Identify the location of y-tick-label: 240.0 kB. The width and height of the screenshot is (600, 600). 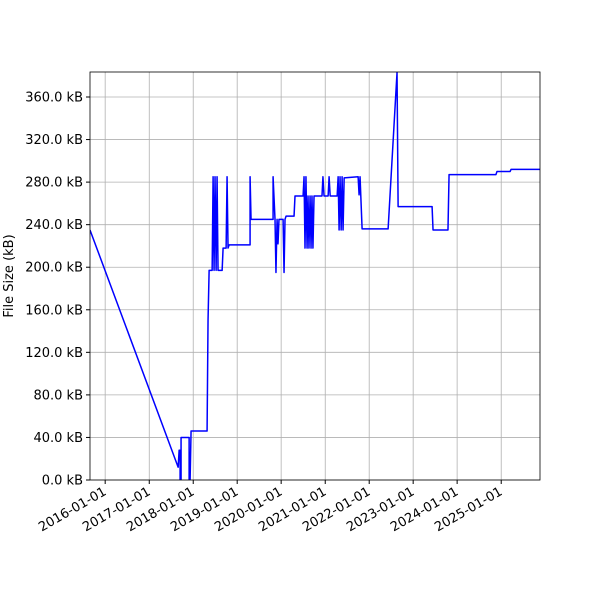
(54, 225).